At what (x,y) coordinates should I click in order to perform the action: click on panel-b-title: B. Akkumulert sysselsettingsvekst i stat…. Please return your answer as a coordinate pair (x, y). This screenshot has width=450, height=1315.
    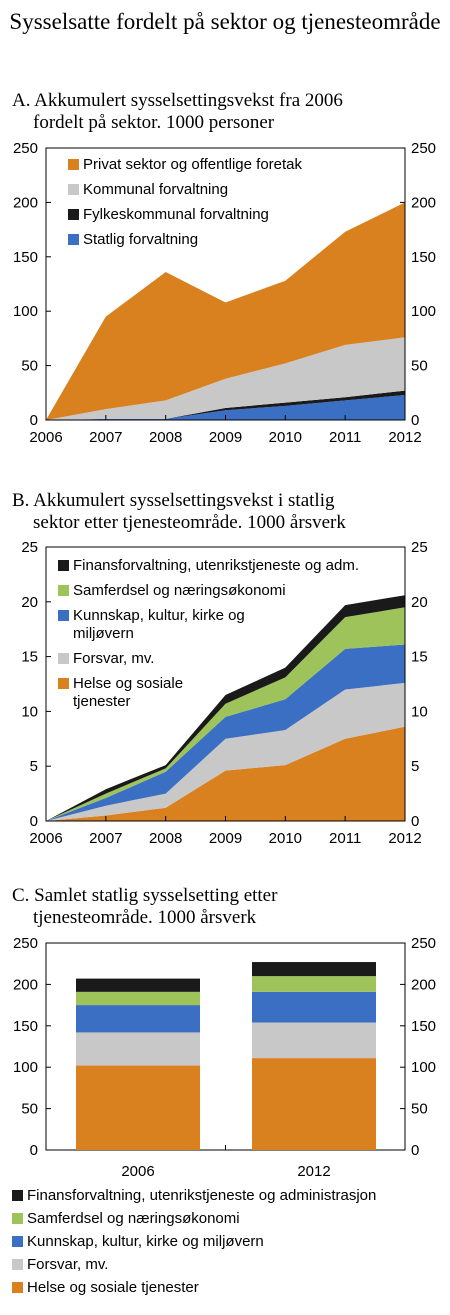
    Looking at the image, I should click on (179, 512).